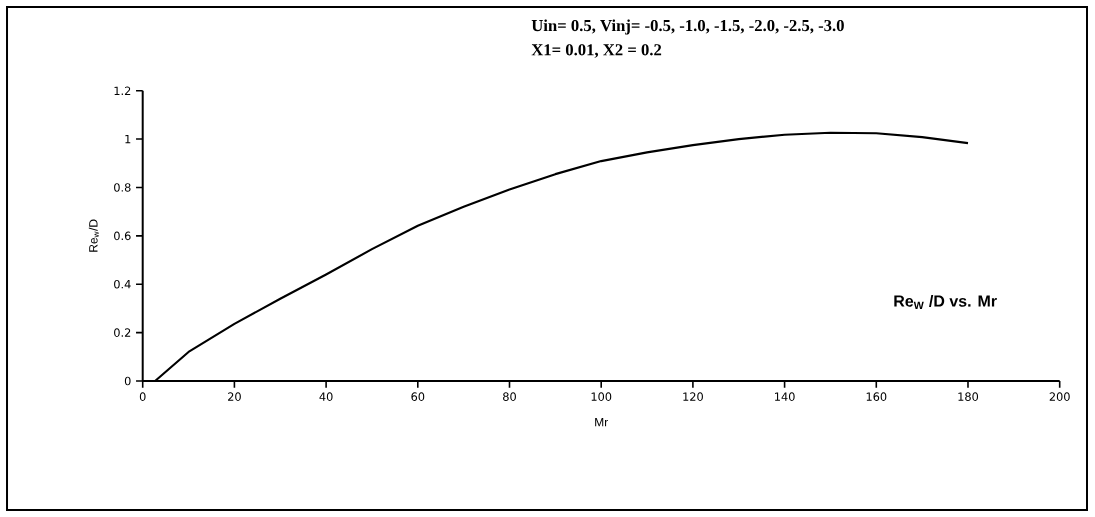 This screenshot has height=517, width=1095. Describe the element at coordinates (687, 27) in the screenshot. I see `text: Uin= 0.5, Vinj= -0.5, -1.0, -1.5, -2.0, -2.5, -3.0` at that location.